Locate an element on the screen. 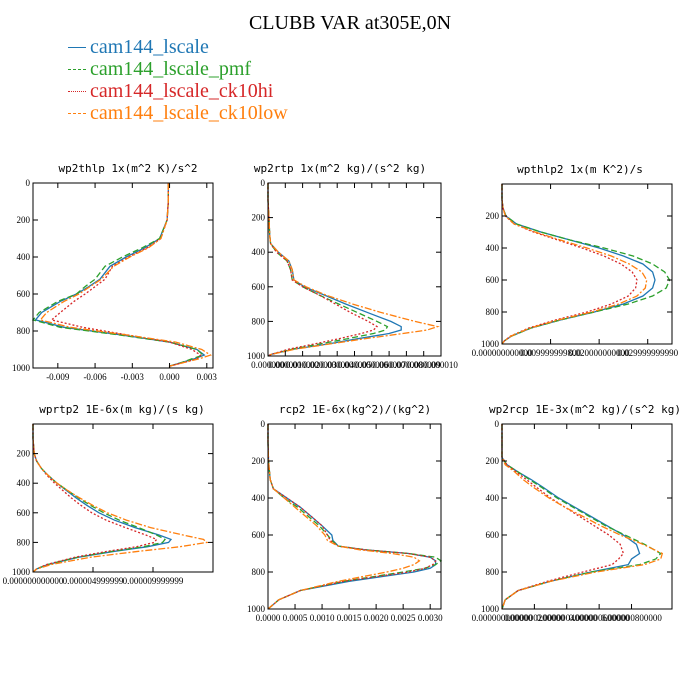 This screenshot has height=700, width=700. x-tick-label: 0.0025 is located at coordinates (403, 618).